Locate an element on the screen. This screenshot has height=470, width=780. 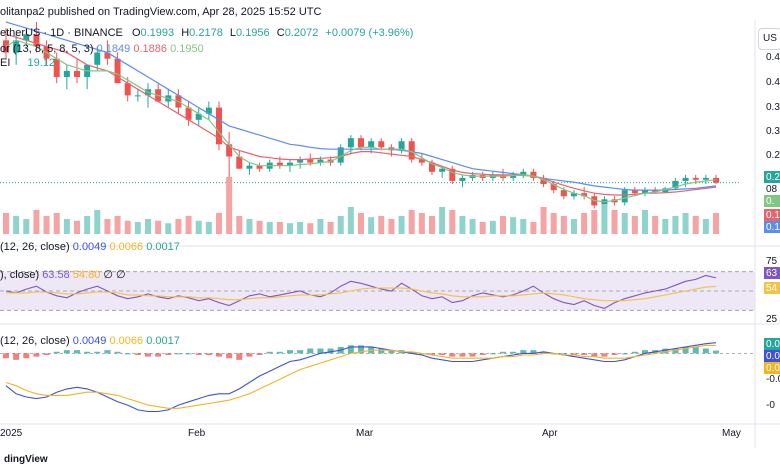
rsi-line is located at coordinates (361, 291).